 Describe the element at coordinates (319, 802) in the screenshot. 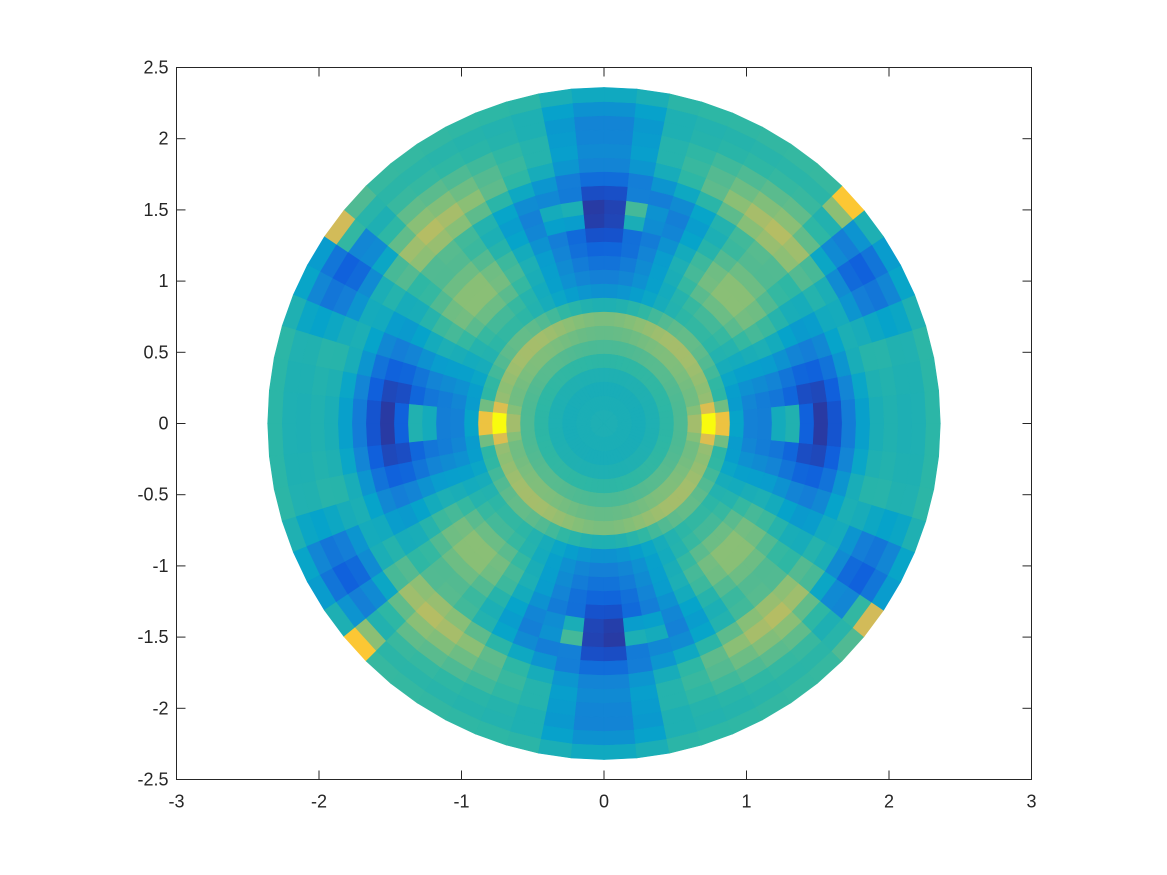

I see `x-tick-label: -2` at that location.